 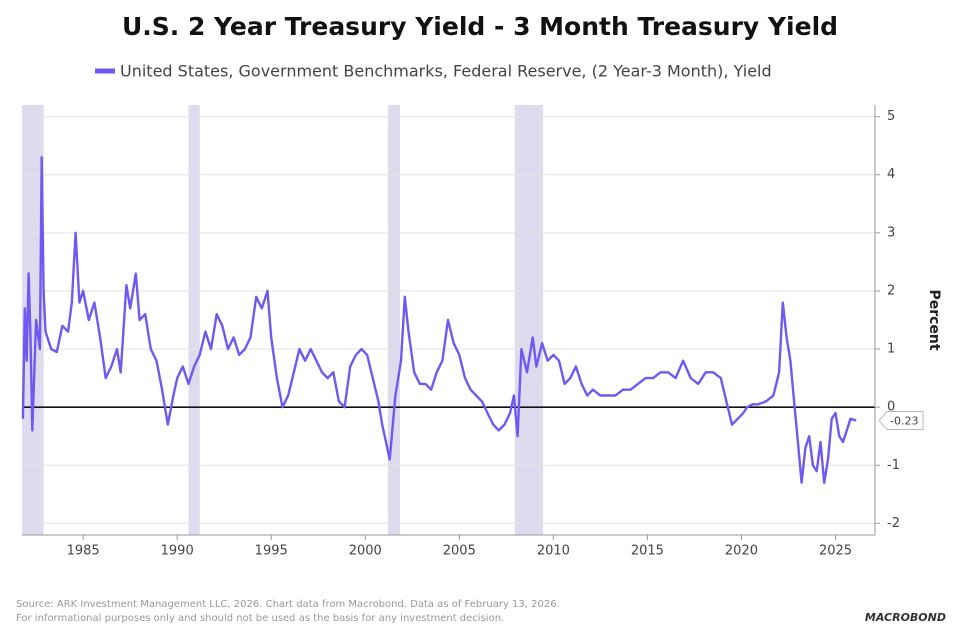 I want to click on y-tick-label: 4, so click(x=891, y=174).